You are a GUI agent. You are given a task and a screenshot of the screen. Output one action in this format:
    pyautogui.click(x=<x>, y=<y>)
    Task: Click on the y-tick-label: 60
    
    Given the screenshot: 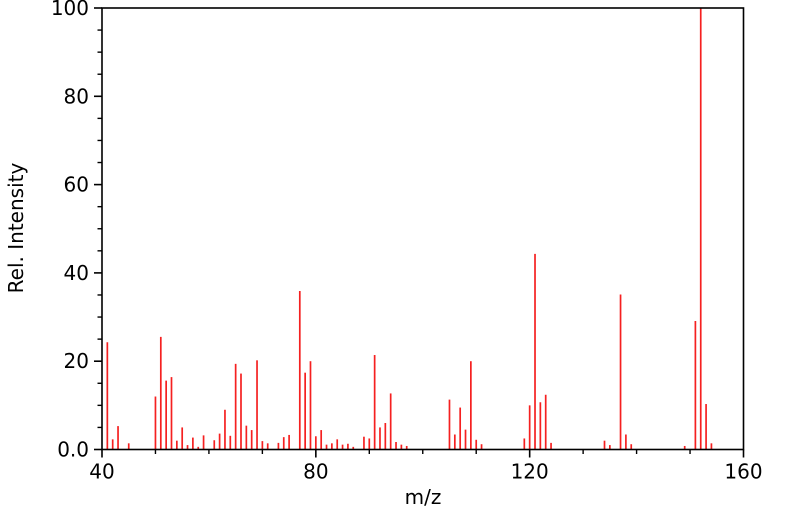 What is the action you would take?
    pyautogui.click(x=76, y=185)
    